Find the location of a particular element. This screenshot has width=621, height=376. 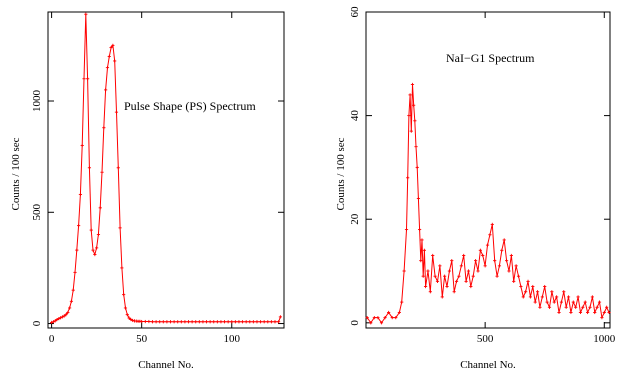

y-tick-label: 60 is located at coordinates (355, 12).